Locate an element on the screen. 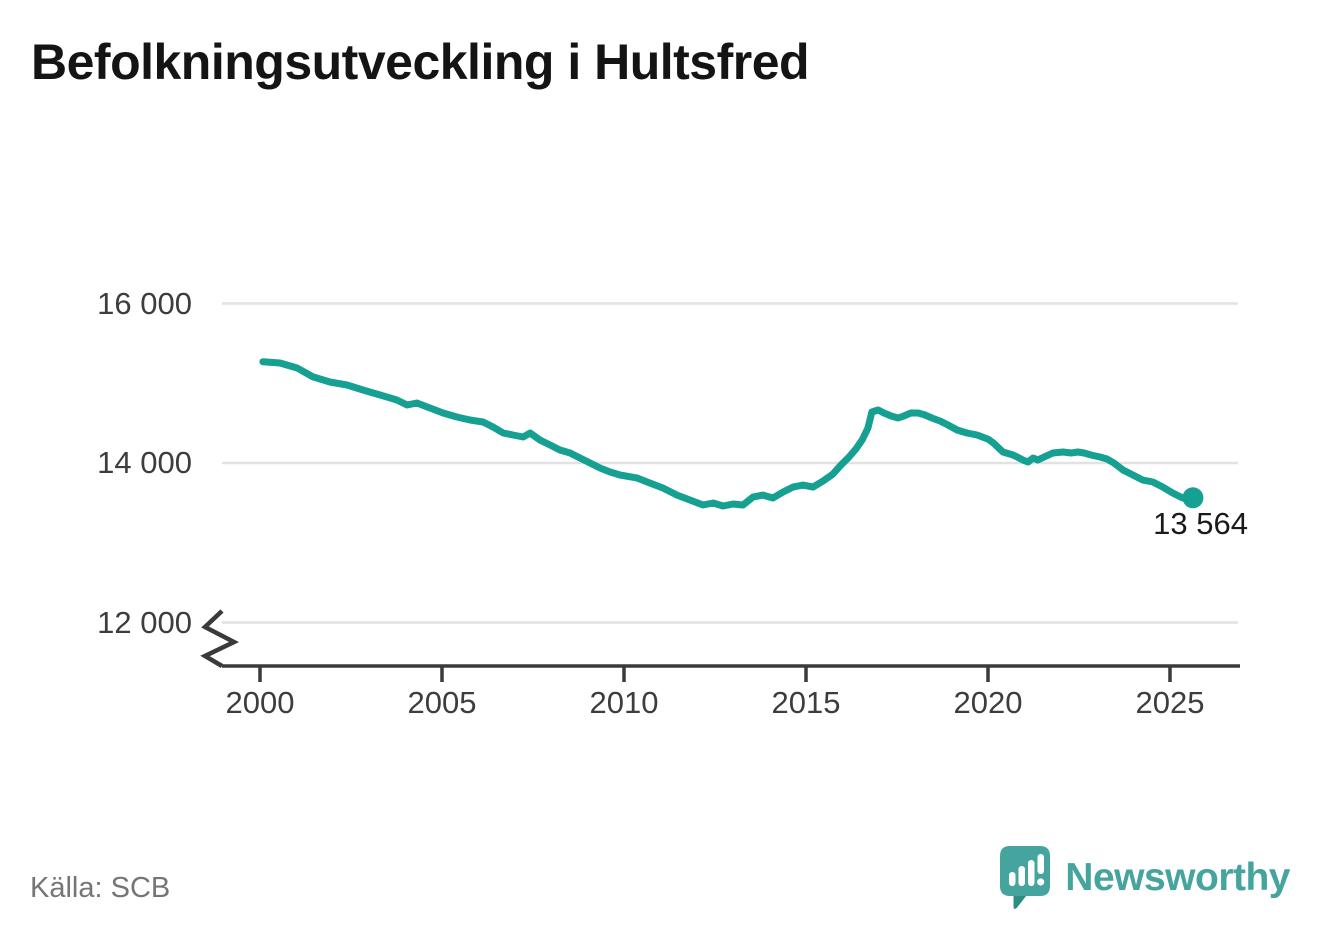 Image resolution: width=1322 pixels, height=939 pixels. x-axis-tick-label: 2005 is located at coordinates (442, 702).